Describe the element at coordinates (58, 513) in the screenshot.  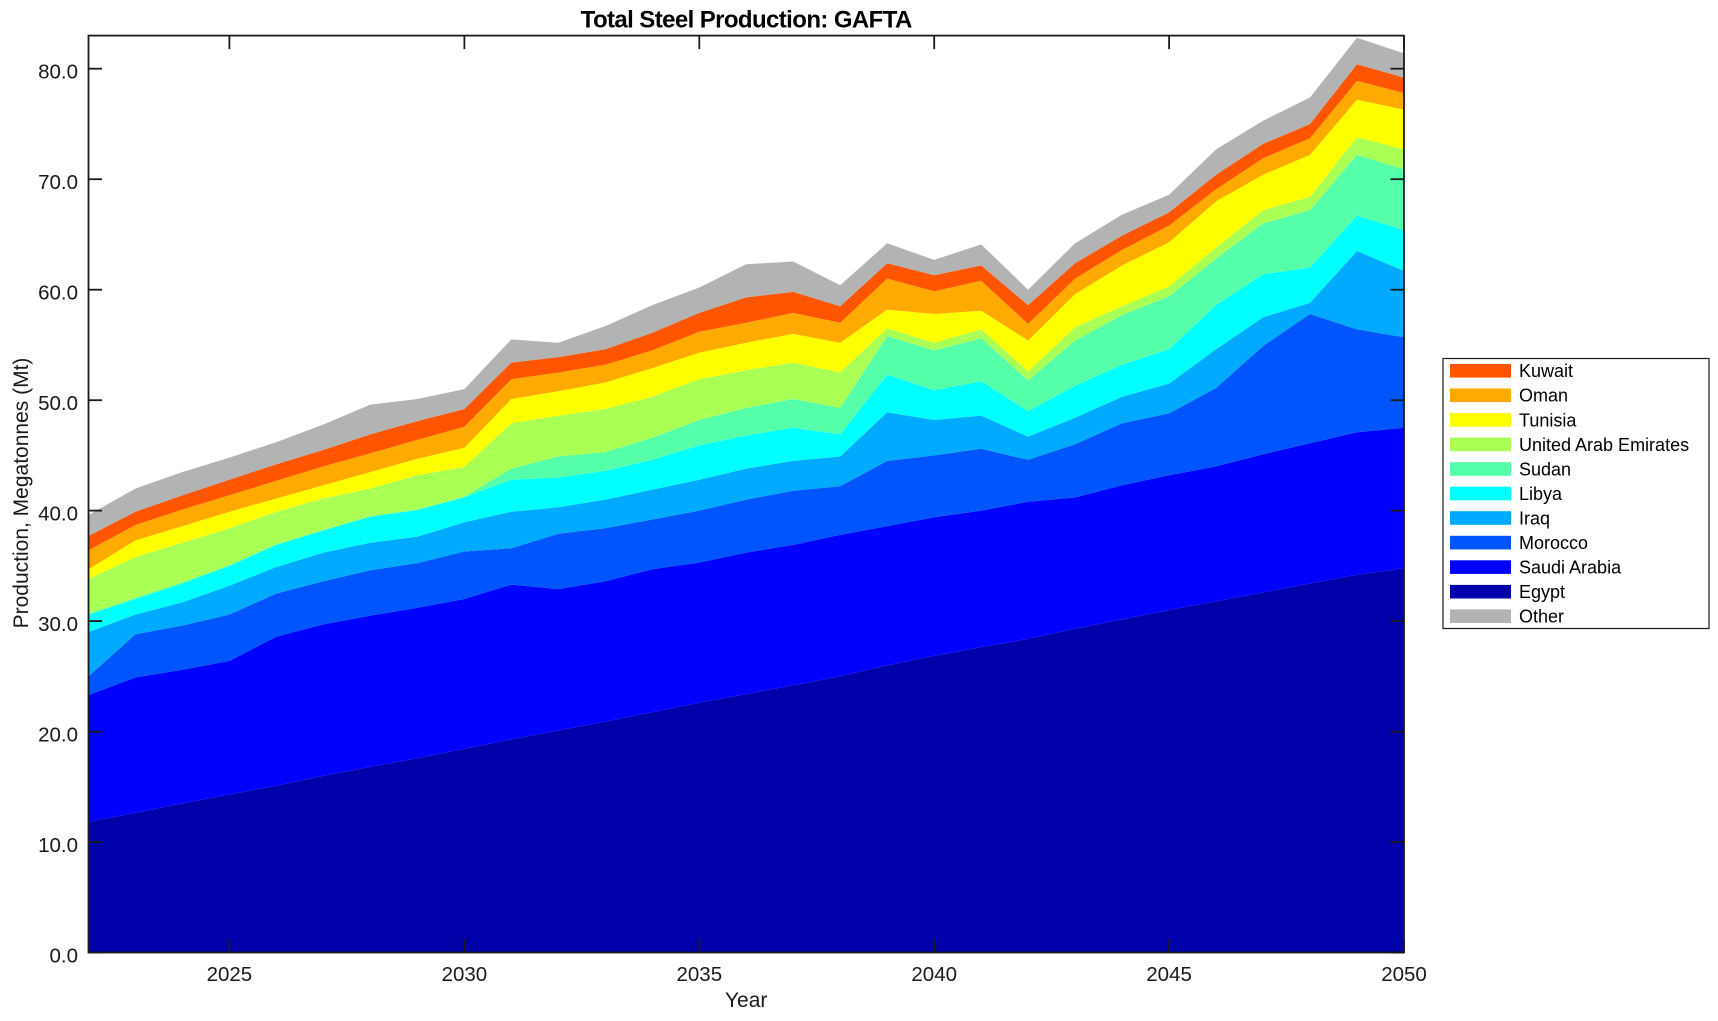
I see `svg-text: 40.0` at that location.